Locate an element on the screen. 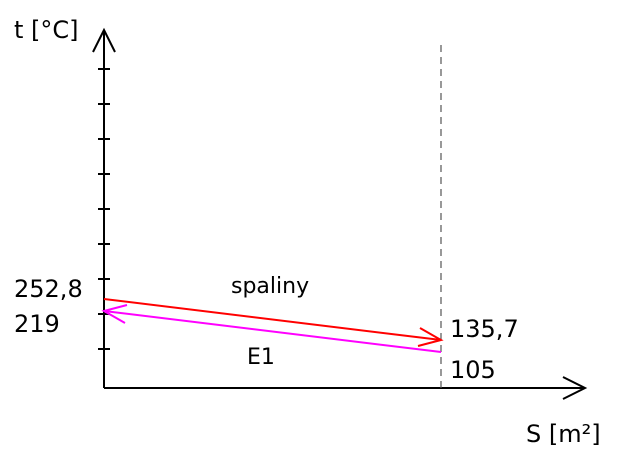 The height and width of the screenshot is (450, 625). cold-stream-line is located at coordinates (272, 331).